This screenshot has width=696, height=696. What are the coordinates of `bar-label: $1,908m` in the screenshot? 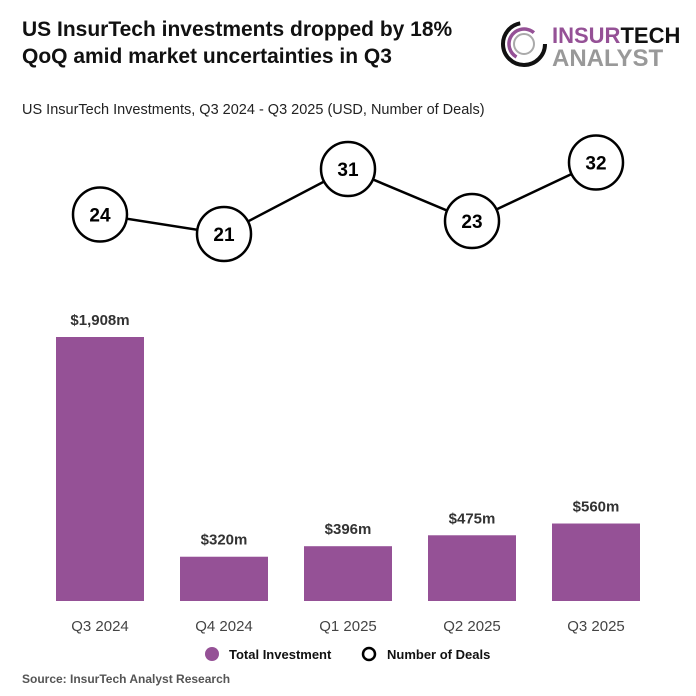 It's located at (99, 320).